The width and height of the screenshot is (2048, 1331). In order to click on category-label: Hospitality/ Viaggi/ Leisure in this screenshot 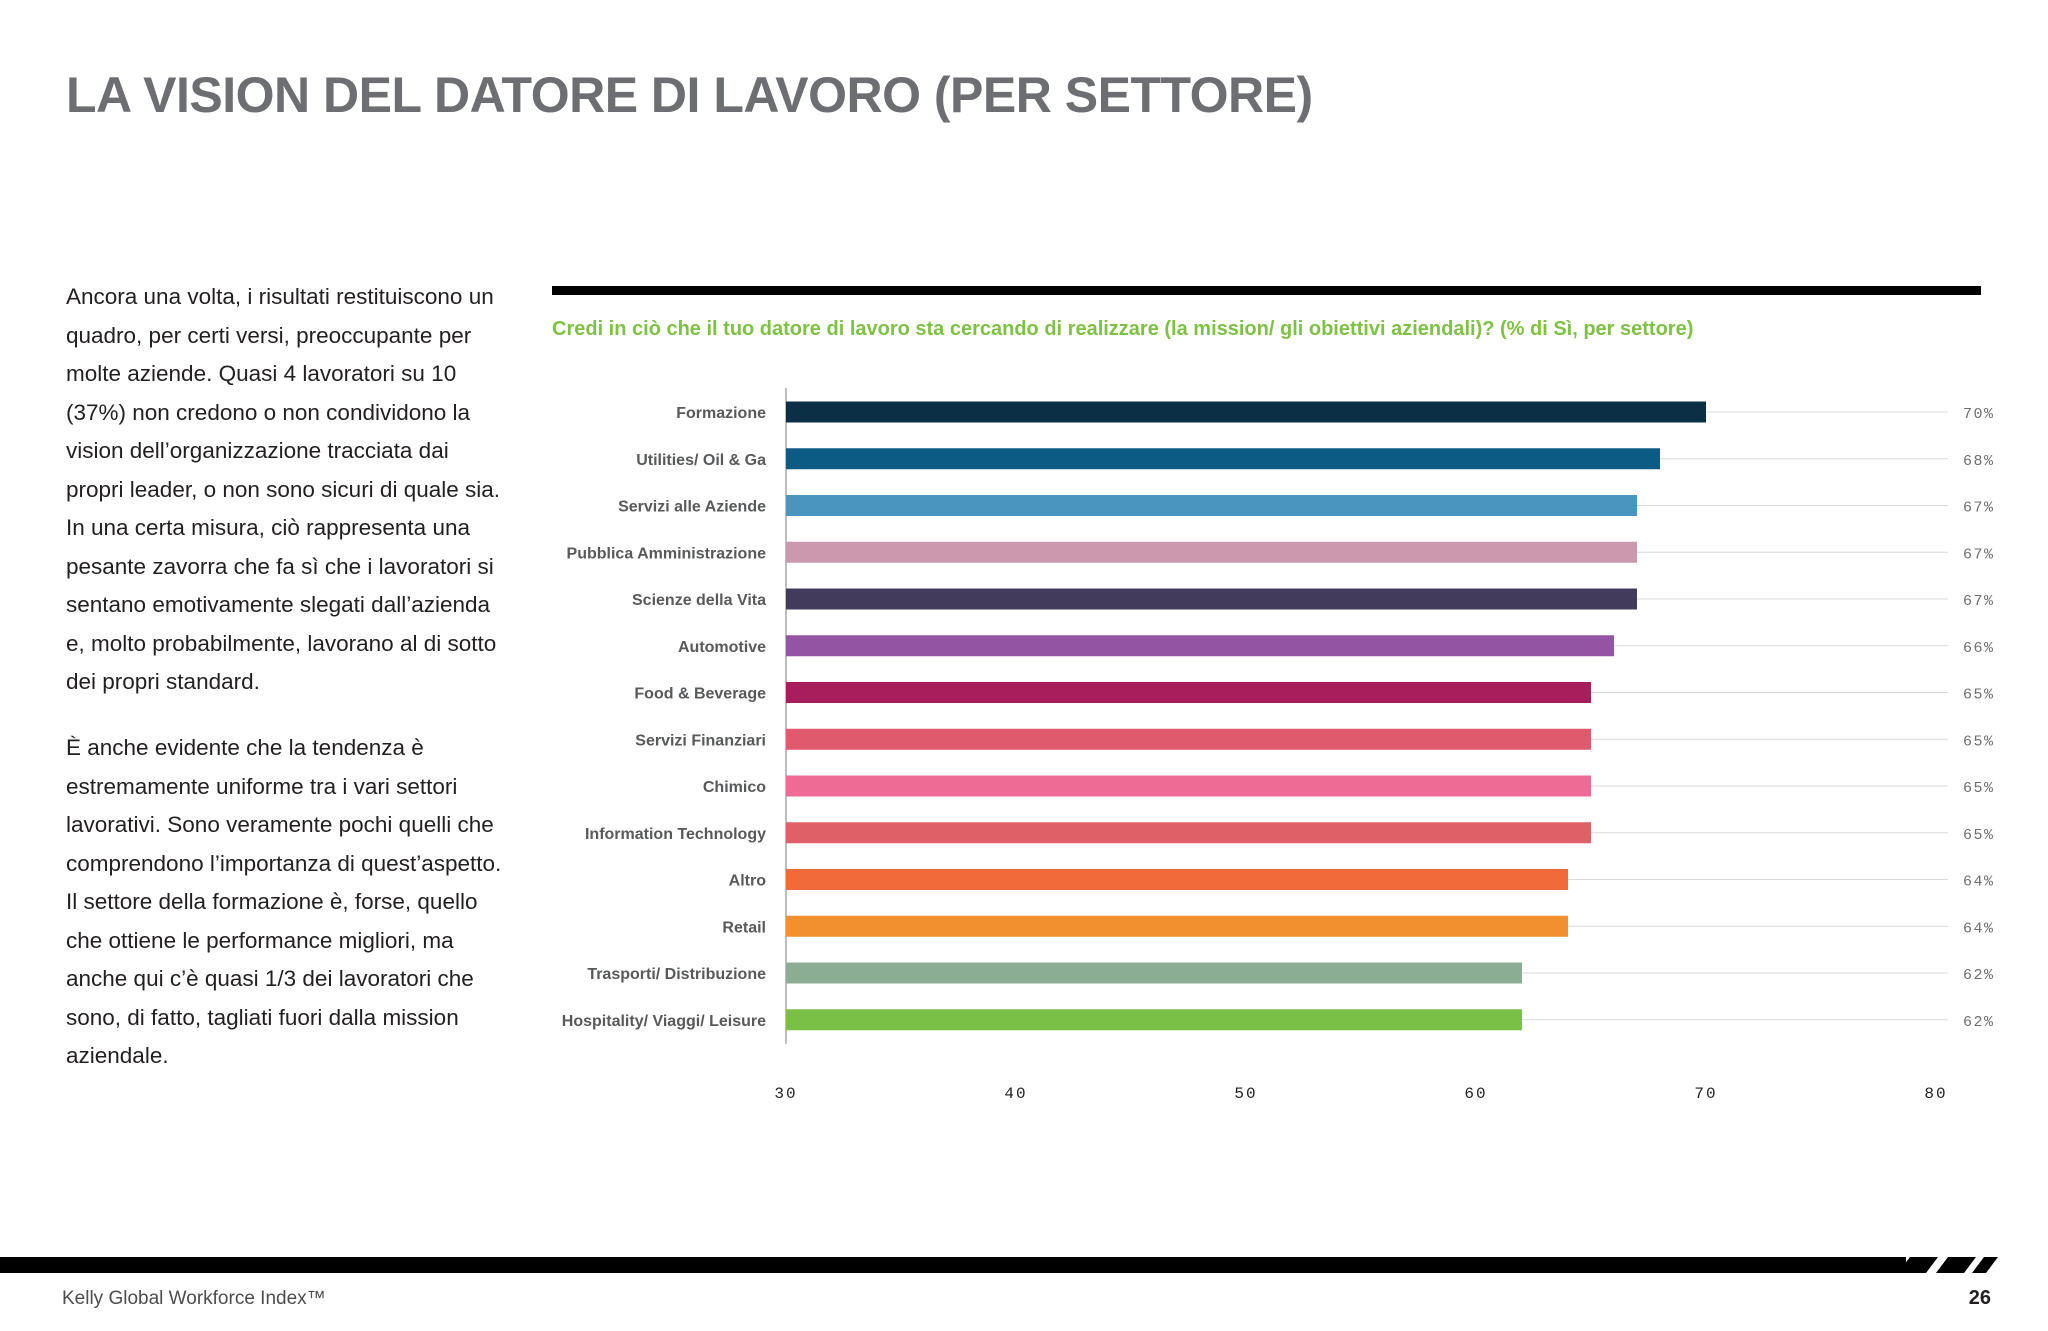, I will do `click(664, 1021)`.